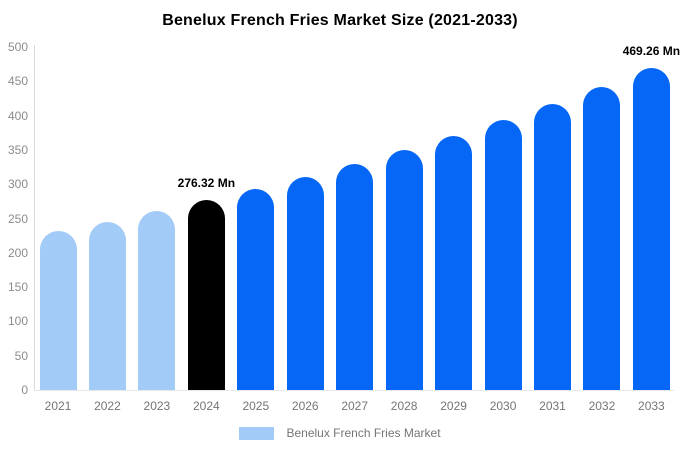 The image size is (680, 450). Describe the element at coordinates (17, 252) in the screenshot. I see `y-tick-200: 200` at that location.